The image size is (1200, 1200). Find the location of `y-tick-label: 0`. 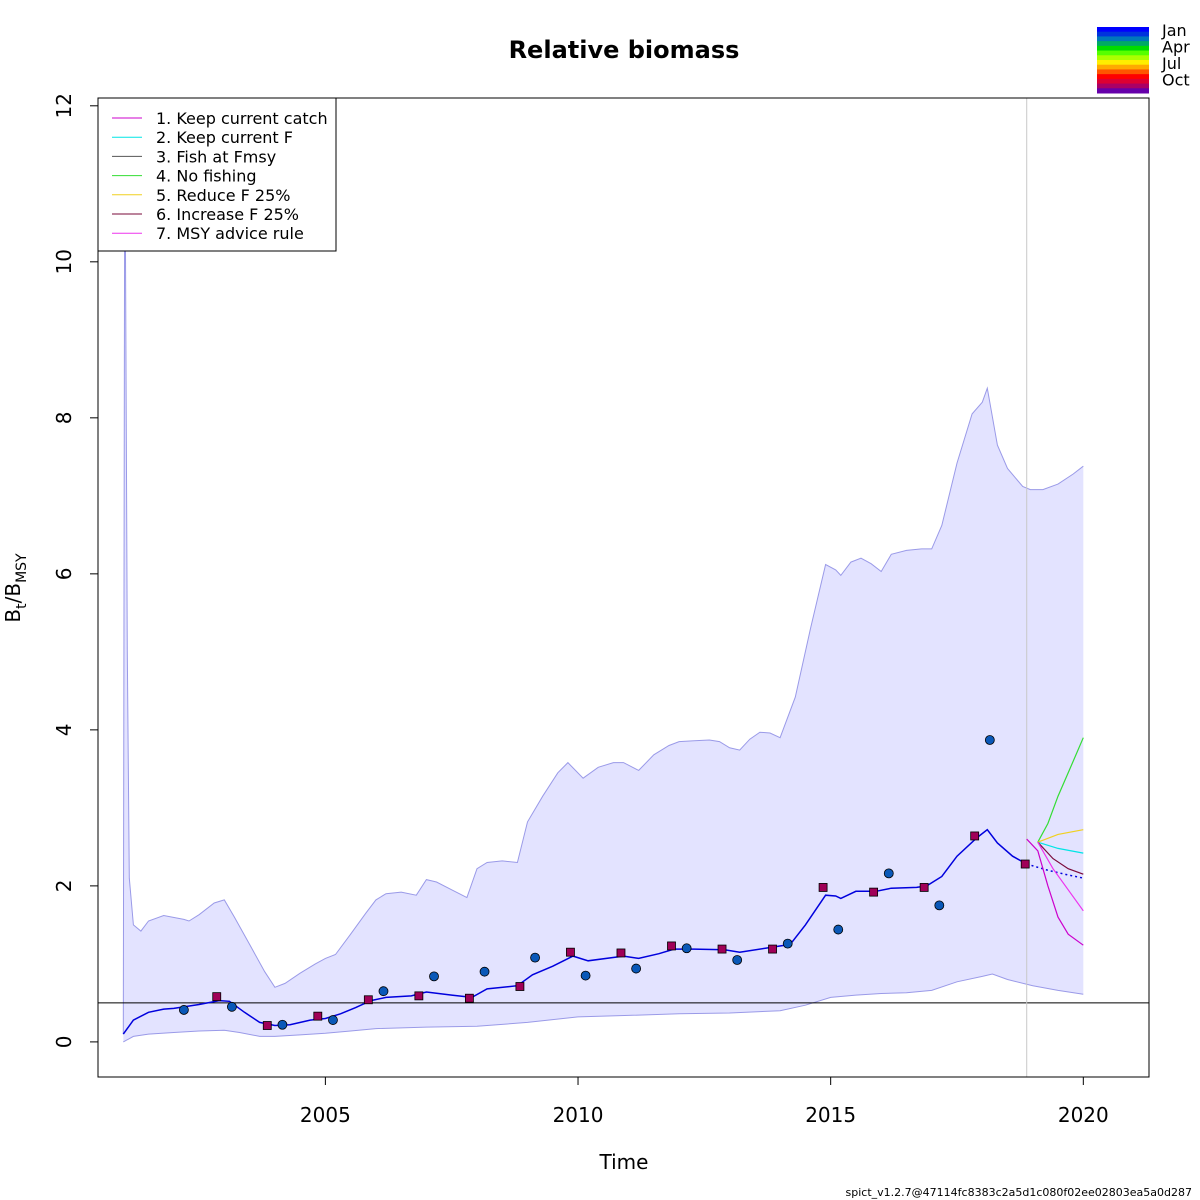

y-tick-label: 0 is located at coordinates (64, 1042).